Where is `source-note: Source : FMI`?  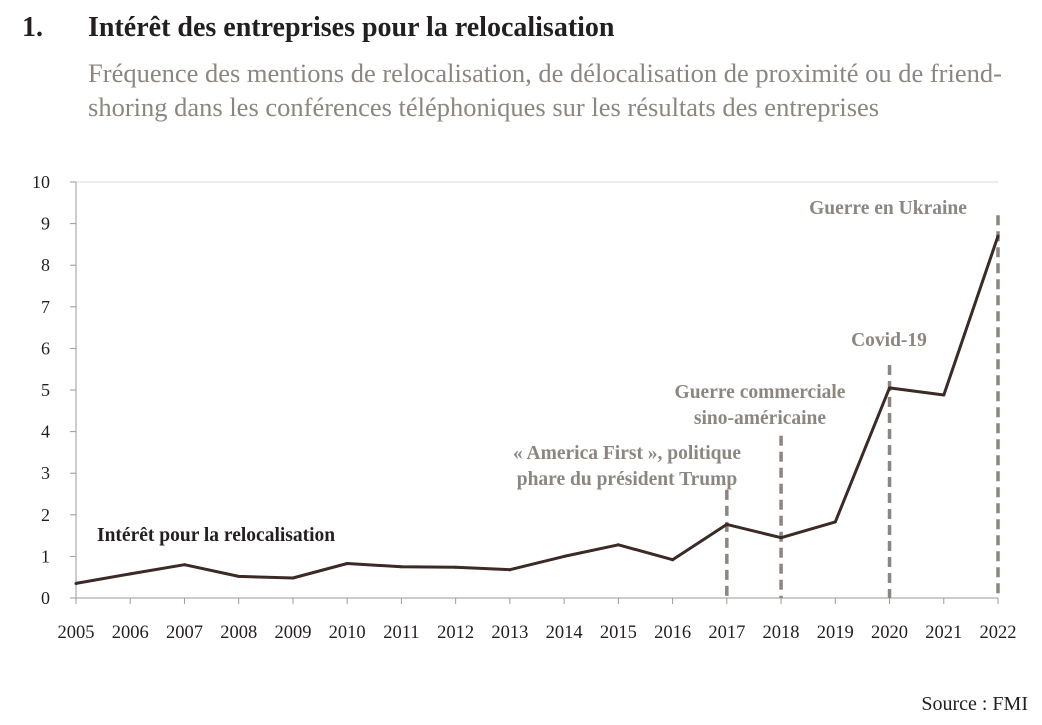 source-note: Source : FMI is located at coordinates (974, 704).